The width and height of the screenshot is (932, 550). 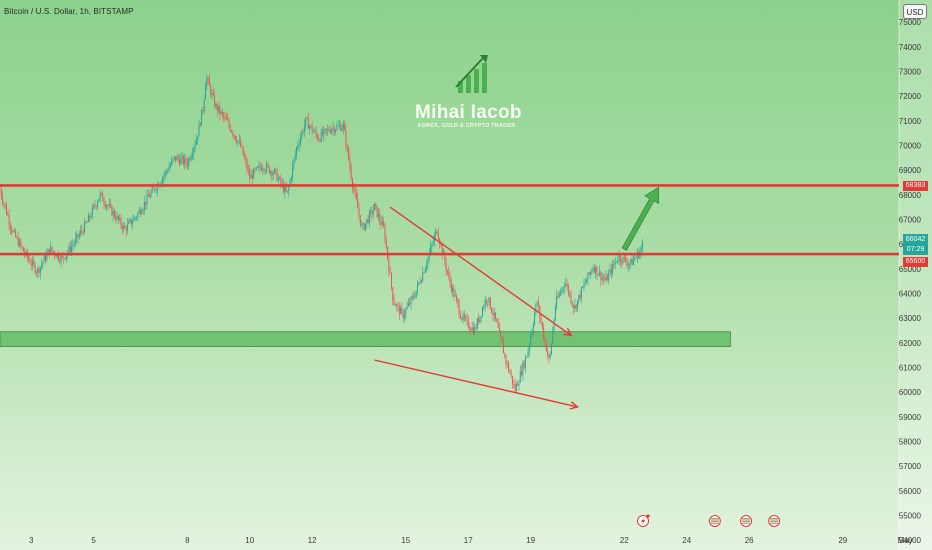 What do you see at coordinates (530, 540) in the screenshot?
I see `x-tick-label: 19` at bounding box center [530, 540].